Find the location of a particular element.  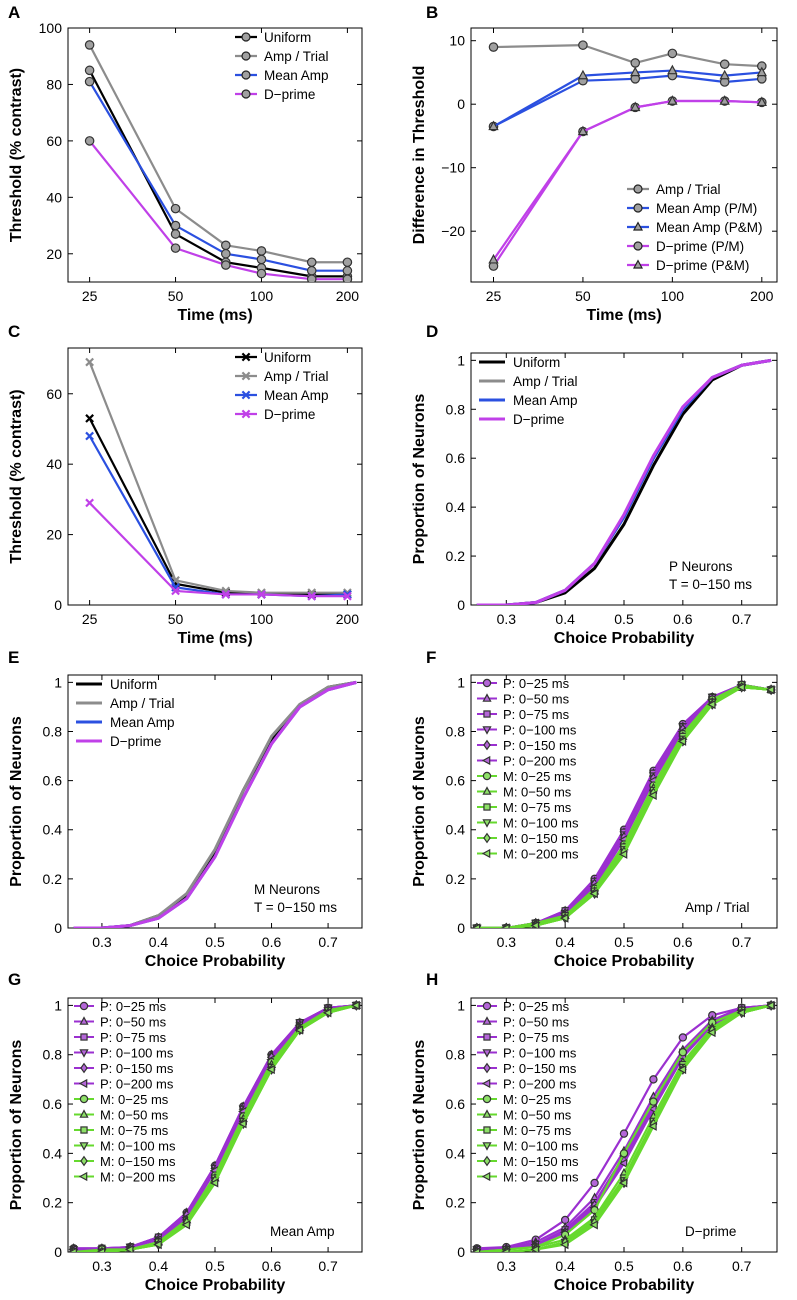

legend-label: M: 0−150 ms is located at coordinates (541, 838).